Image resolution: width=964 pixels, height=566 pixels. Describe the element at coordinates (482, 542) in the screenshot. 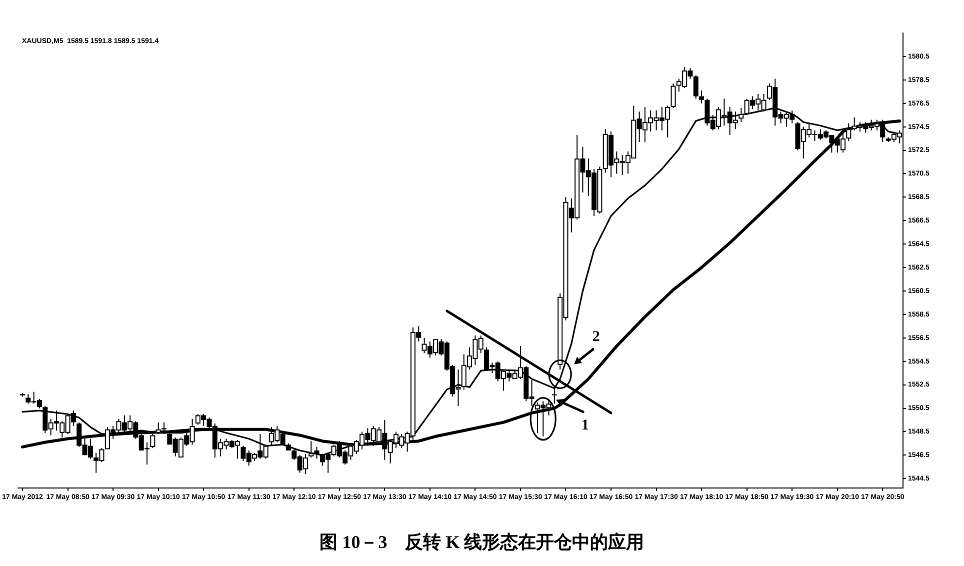

I see `text: 图 10－3 反转 K 线形态在开仓中的应用` at that location.